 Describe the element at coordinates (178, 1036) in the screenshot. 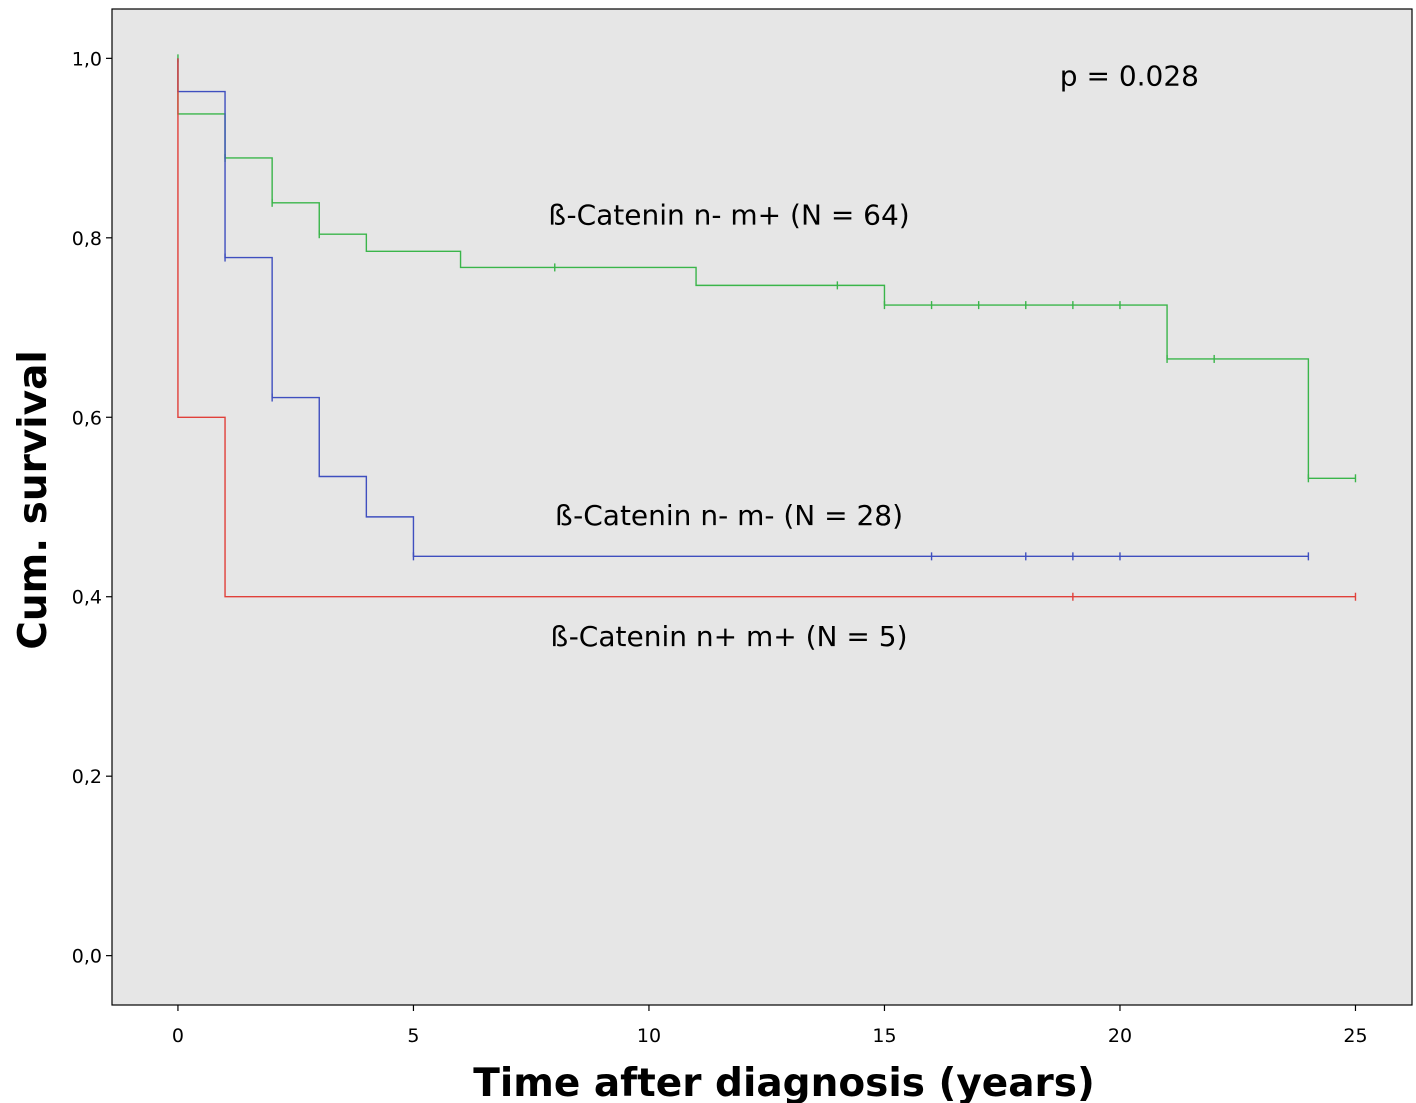

I see `x-tick-label: 0` at that location.